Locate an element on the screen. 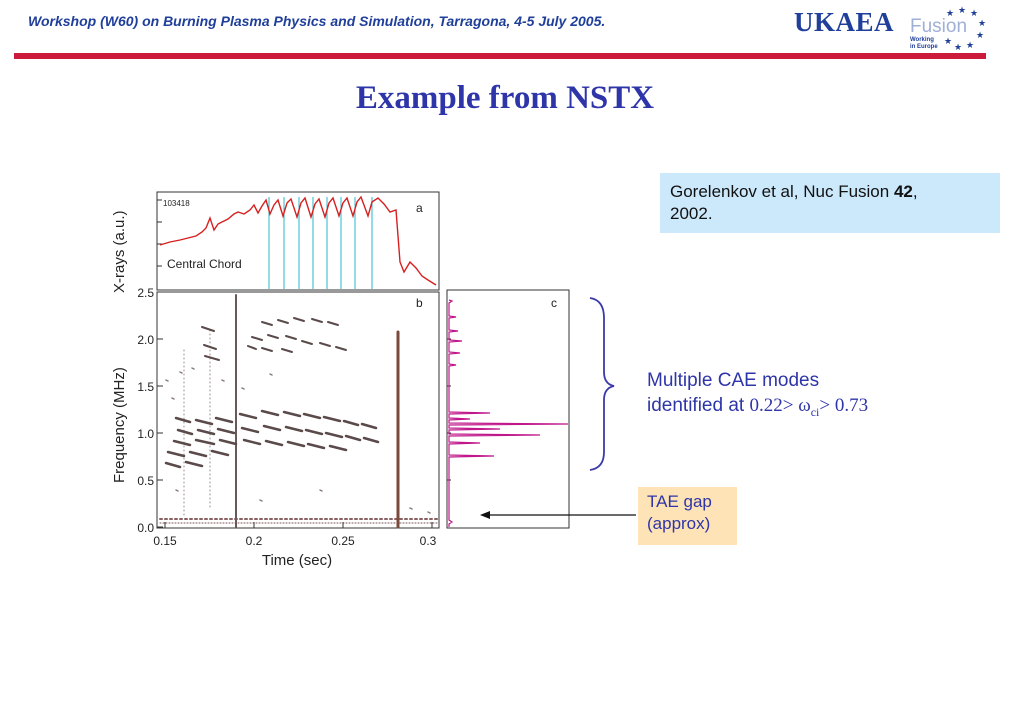  panel-c-spectrum is located at coordinates (508, 413).